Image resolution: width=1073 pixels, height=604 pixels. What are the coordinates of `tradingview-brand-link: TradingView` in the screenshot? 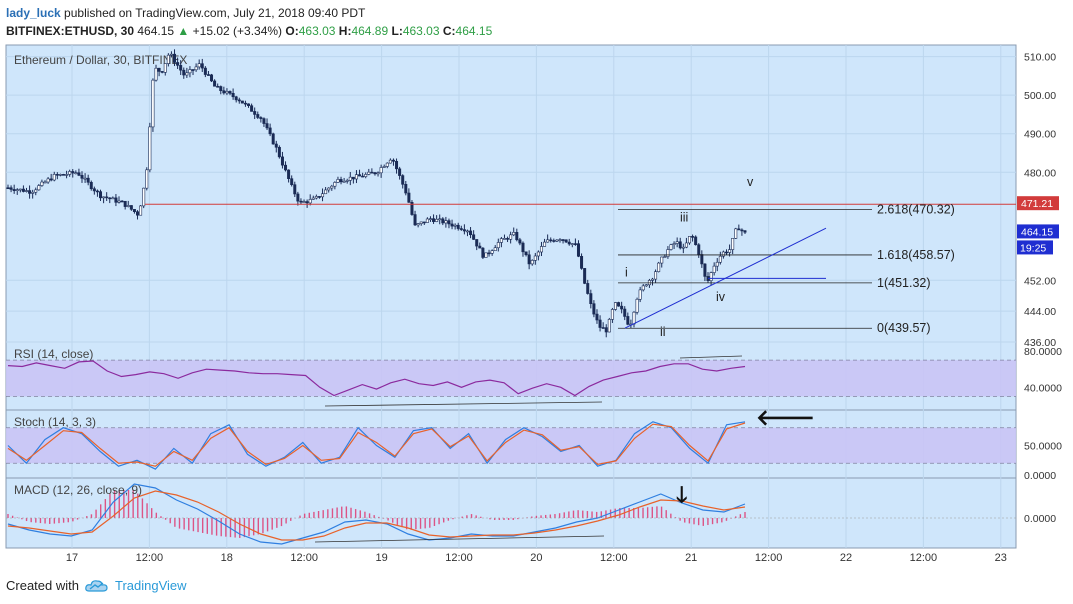 It's located at (150, 585).